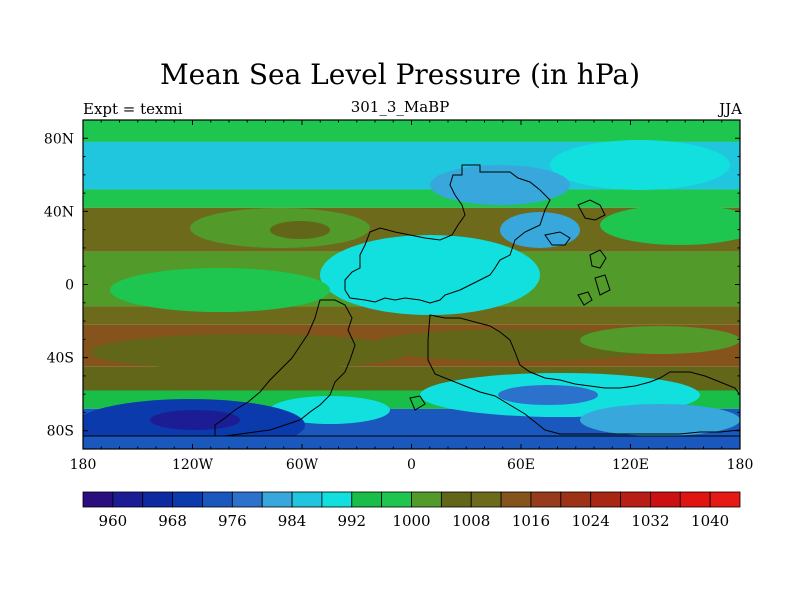 Image resolution: width=800 pixels, height=600 pixels. What do you see at coordinates (521, 465) in the screenshot?
I see `x-tick-label: 60E` at bounding box center [521, 465].